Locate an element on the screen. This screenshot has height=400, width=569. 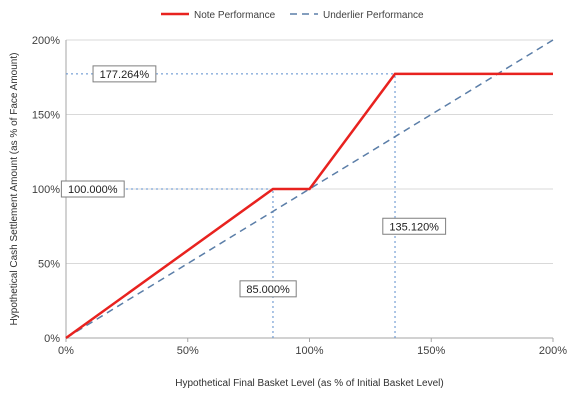
y-tick-label-2: 100% is located at coordinates (46, 190).